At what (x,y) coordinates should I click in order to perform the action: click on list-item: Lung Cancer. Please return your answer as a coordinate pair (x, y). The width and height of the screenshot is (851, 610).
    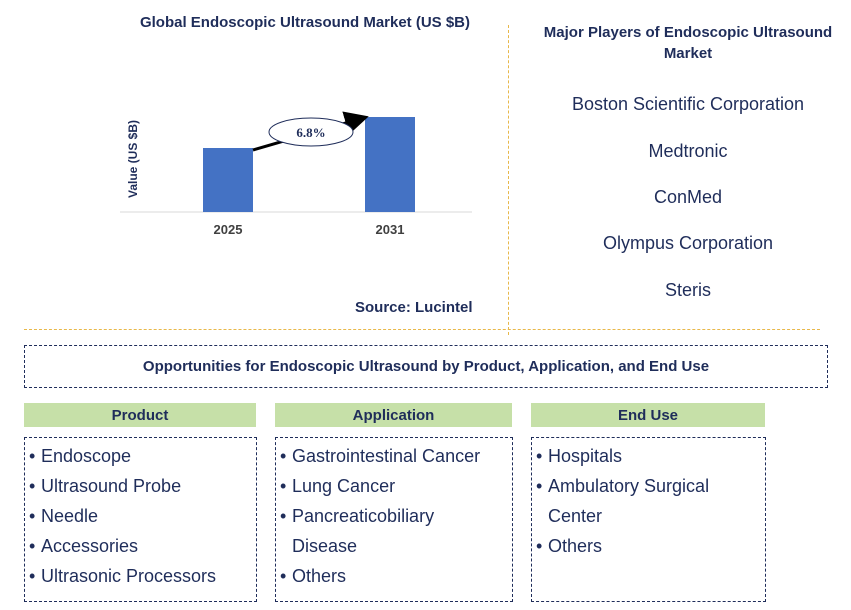
    Looking at the image, I should click on (396, 486).